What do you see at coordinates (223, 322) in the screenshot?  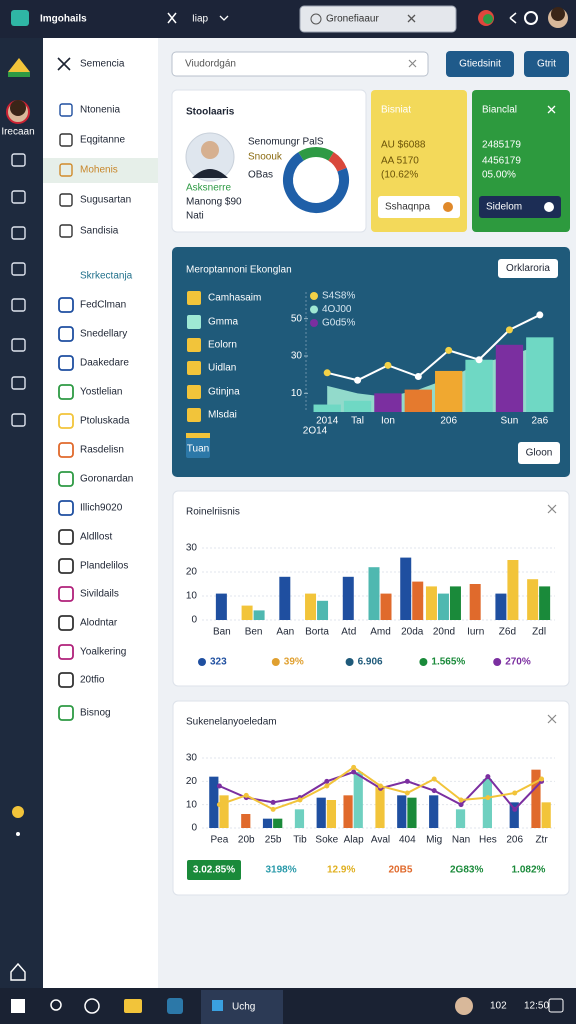 I see `panel-list-item: Gmma` at bounding box center [223, 322].